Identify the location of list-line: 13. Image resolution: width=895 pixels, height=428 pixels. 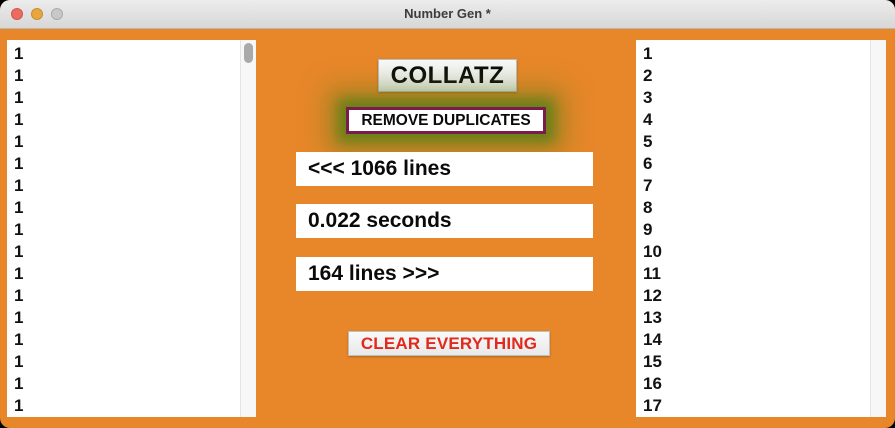
(652, 317).